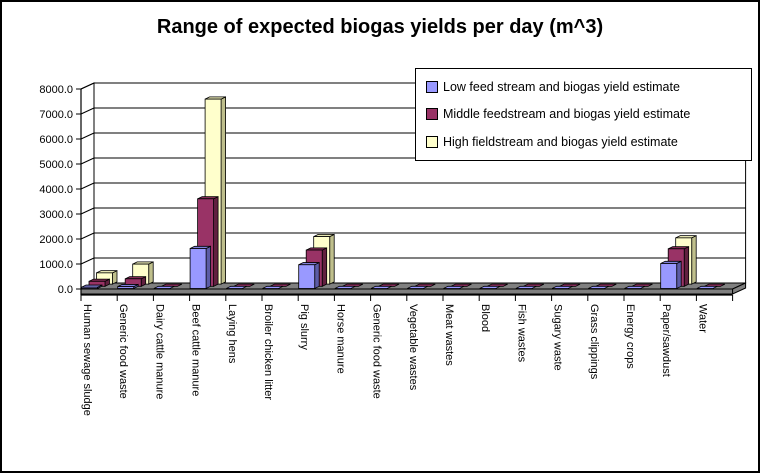 The height and width of the screenshot is (473, 760). Describe the element at coordinates (317, 275) in the screenshot. I see `bar-side-s0-Pig slurry` at that location.